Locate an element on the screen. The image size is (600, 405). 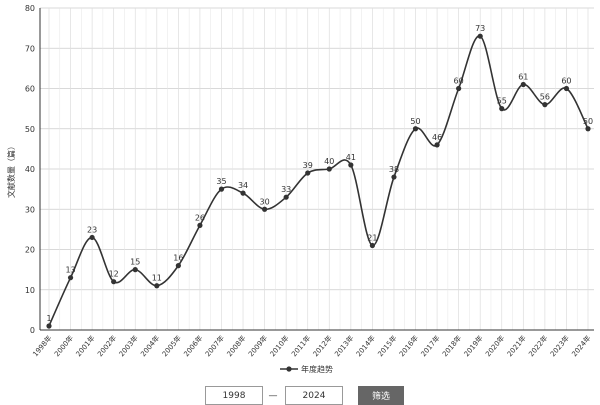
x-tick-label: 2020年 is located at coordinates (494, 346).